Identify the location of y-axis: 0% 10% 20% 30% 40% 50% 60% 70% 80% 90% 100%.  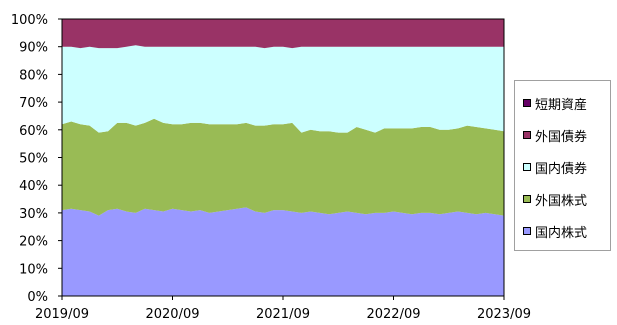
(36, 159).